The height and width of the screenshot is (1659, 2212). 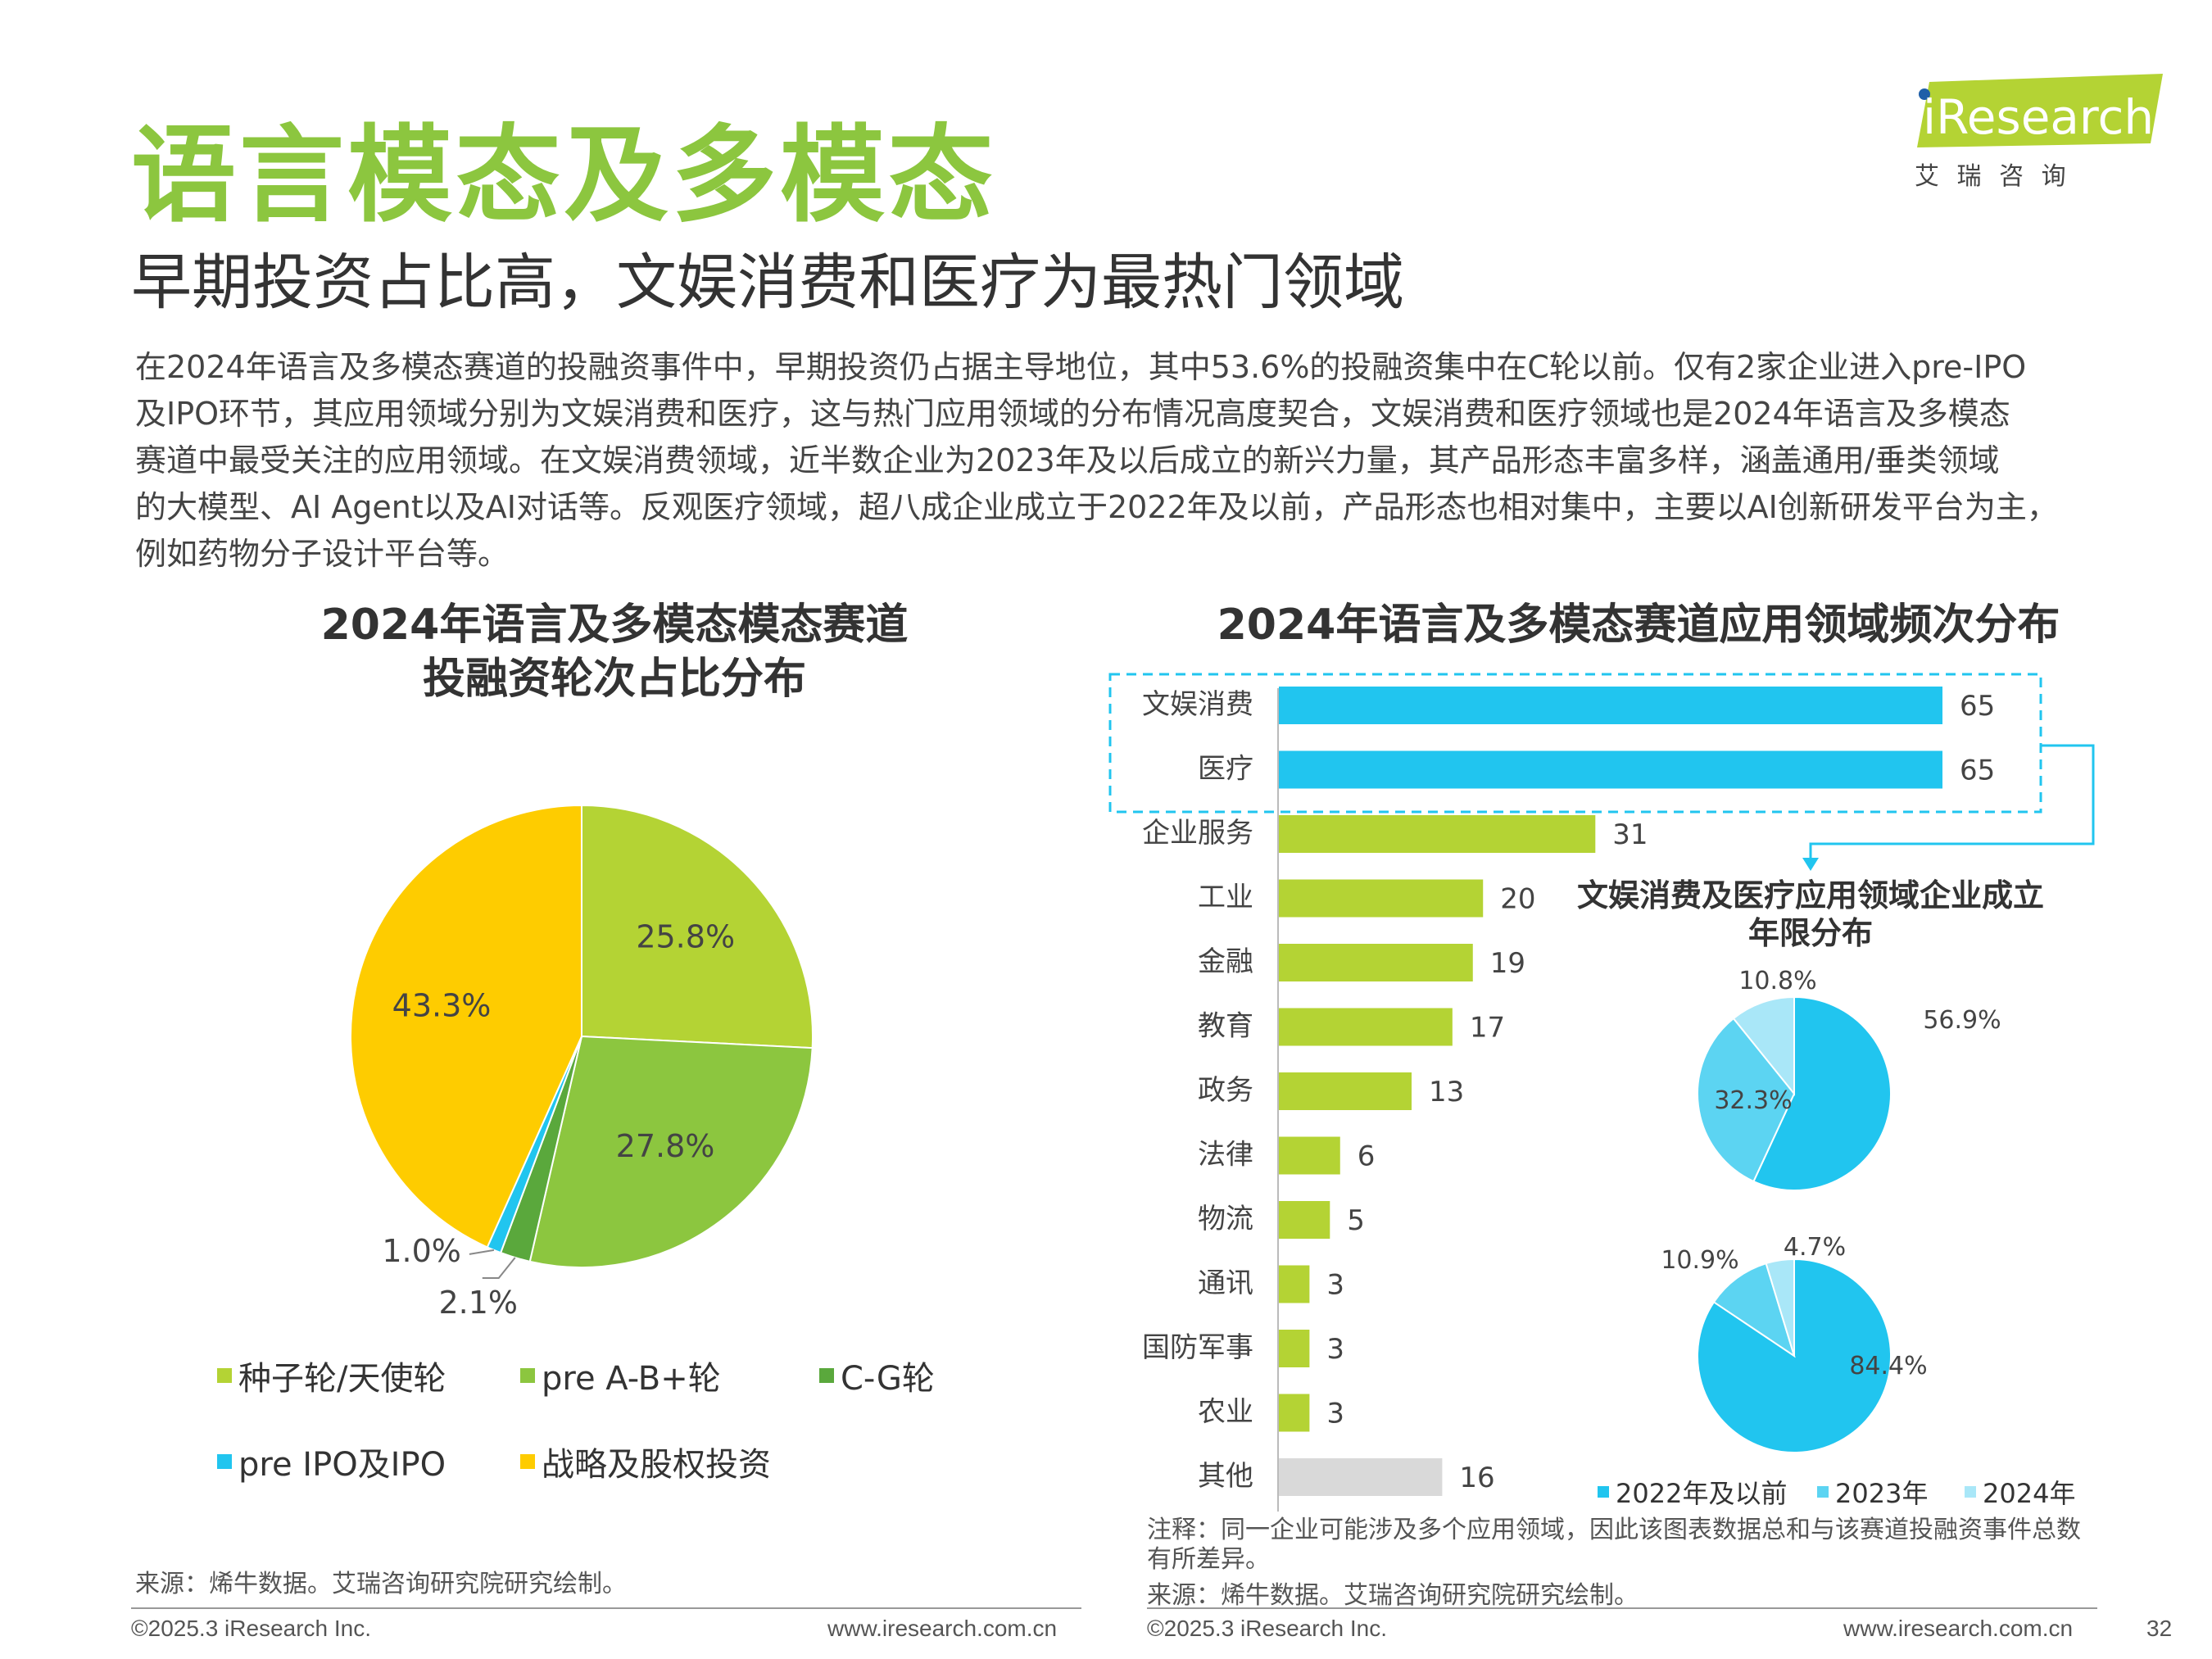 What do you see at coordinates (656, 1465) in the screenshot?
I see `legend-label: 战略及股权投资` at bounding box center [656, 1465].